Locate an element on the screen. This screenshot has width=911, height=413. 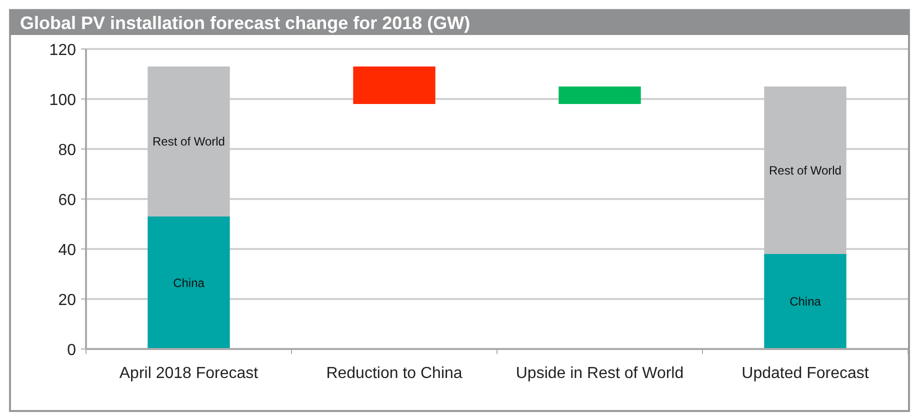
series-label: China is located at coordinates (189, 283).